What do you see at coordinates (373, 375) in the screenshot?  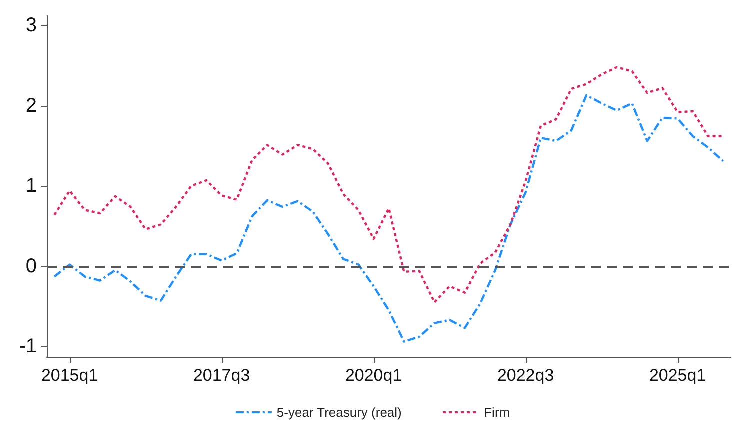 I see `x-tick-label: 2020q1` at bounding box center [373, 375].